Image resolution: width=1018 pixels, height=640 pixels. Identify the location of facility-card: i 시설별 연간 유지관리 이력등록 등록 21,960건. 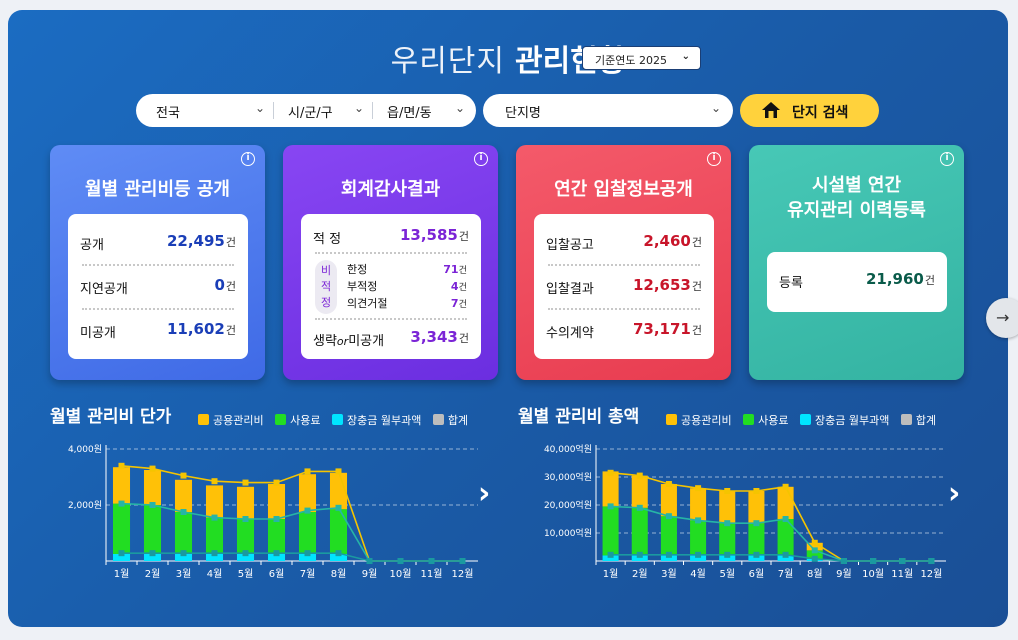
(856, 262).